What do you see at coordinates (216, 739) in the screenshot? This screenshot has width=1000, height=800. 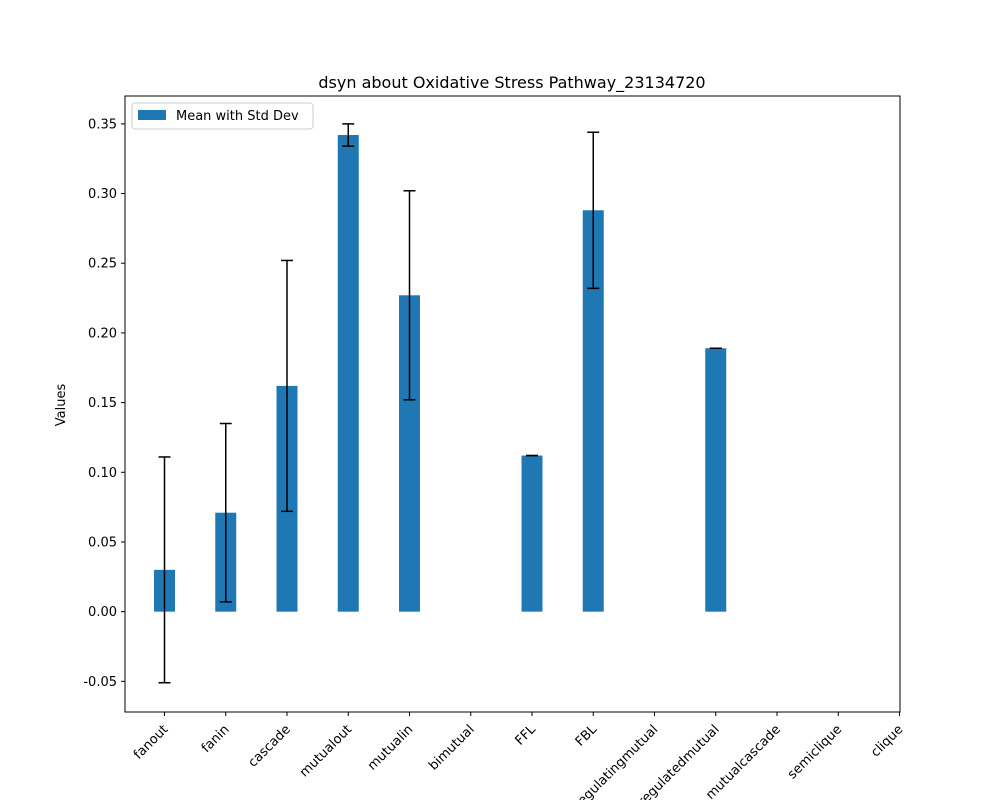 I see `x-tick-label-fanin: fanin` at bounding box center [216, 739].